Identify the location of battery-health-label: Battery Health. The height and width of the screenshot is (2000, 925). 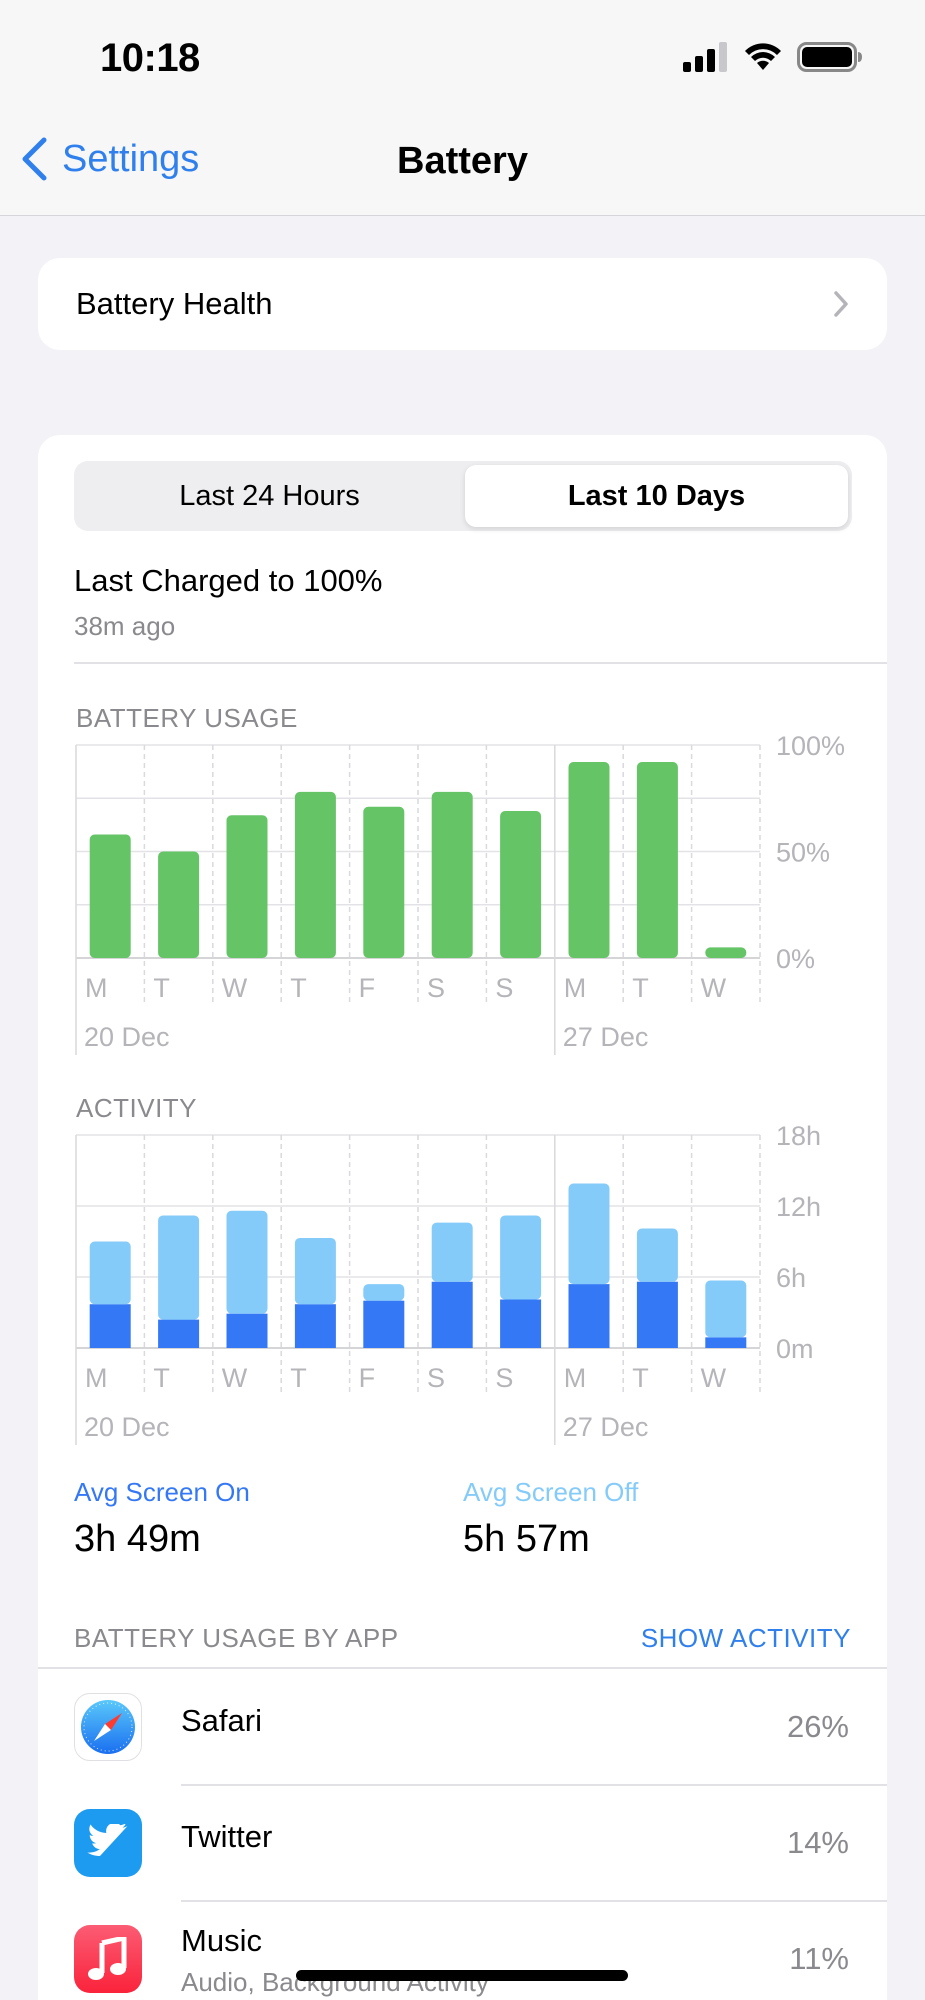
(174, 303).